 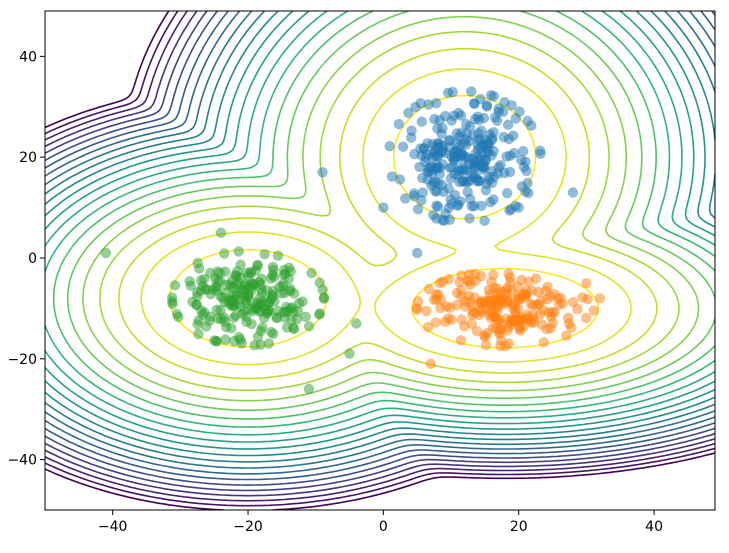 I want to click on y-tick-label: 0, so click(x=32, y=259).